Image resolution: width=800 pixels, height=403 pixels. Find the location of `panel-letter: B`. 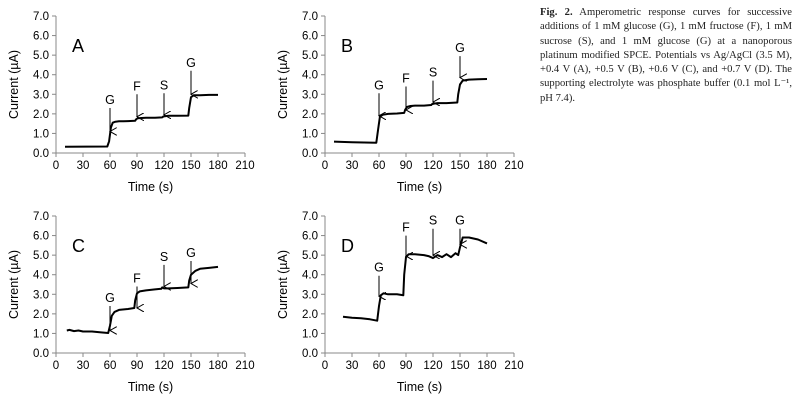

panel-letter: B is located at coordinates (347, 46).